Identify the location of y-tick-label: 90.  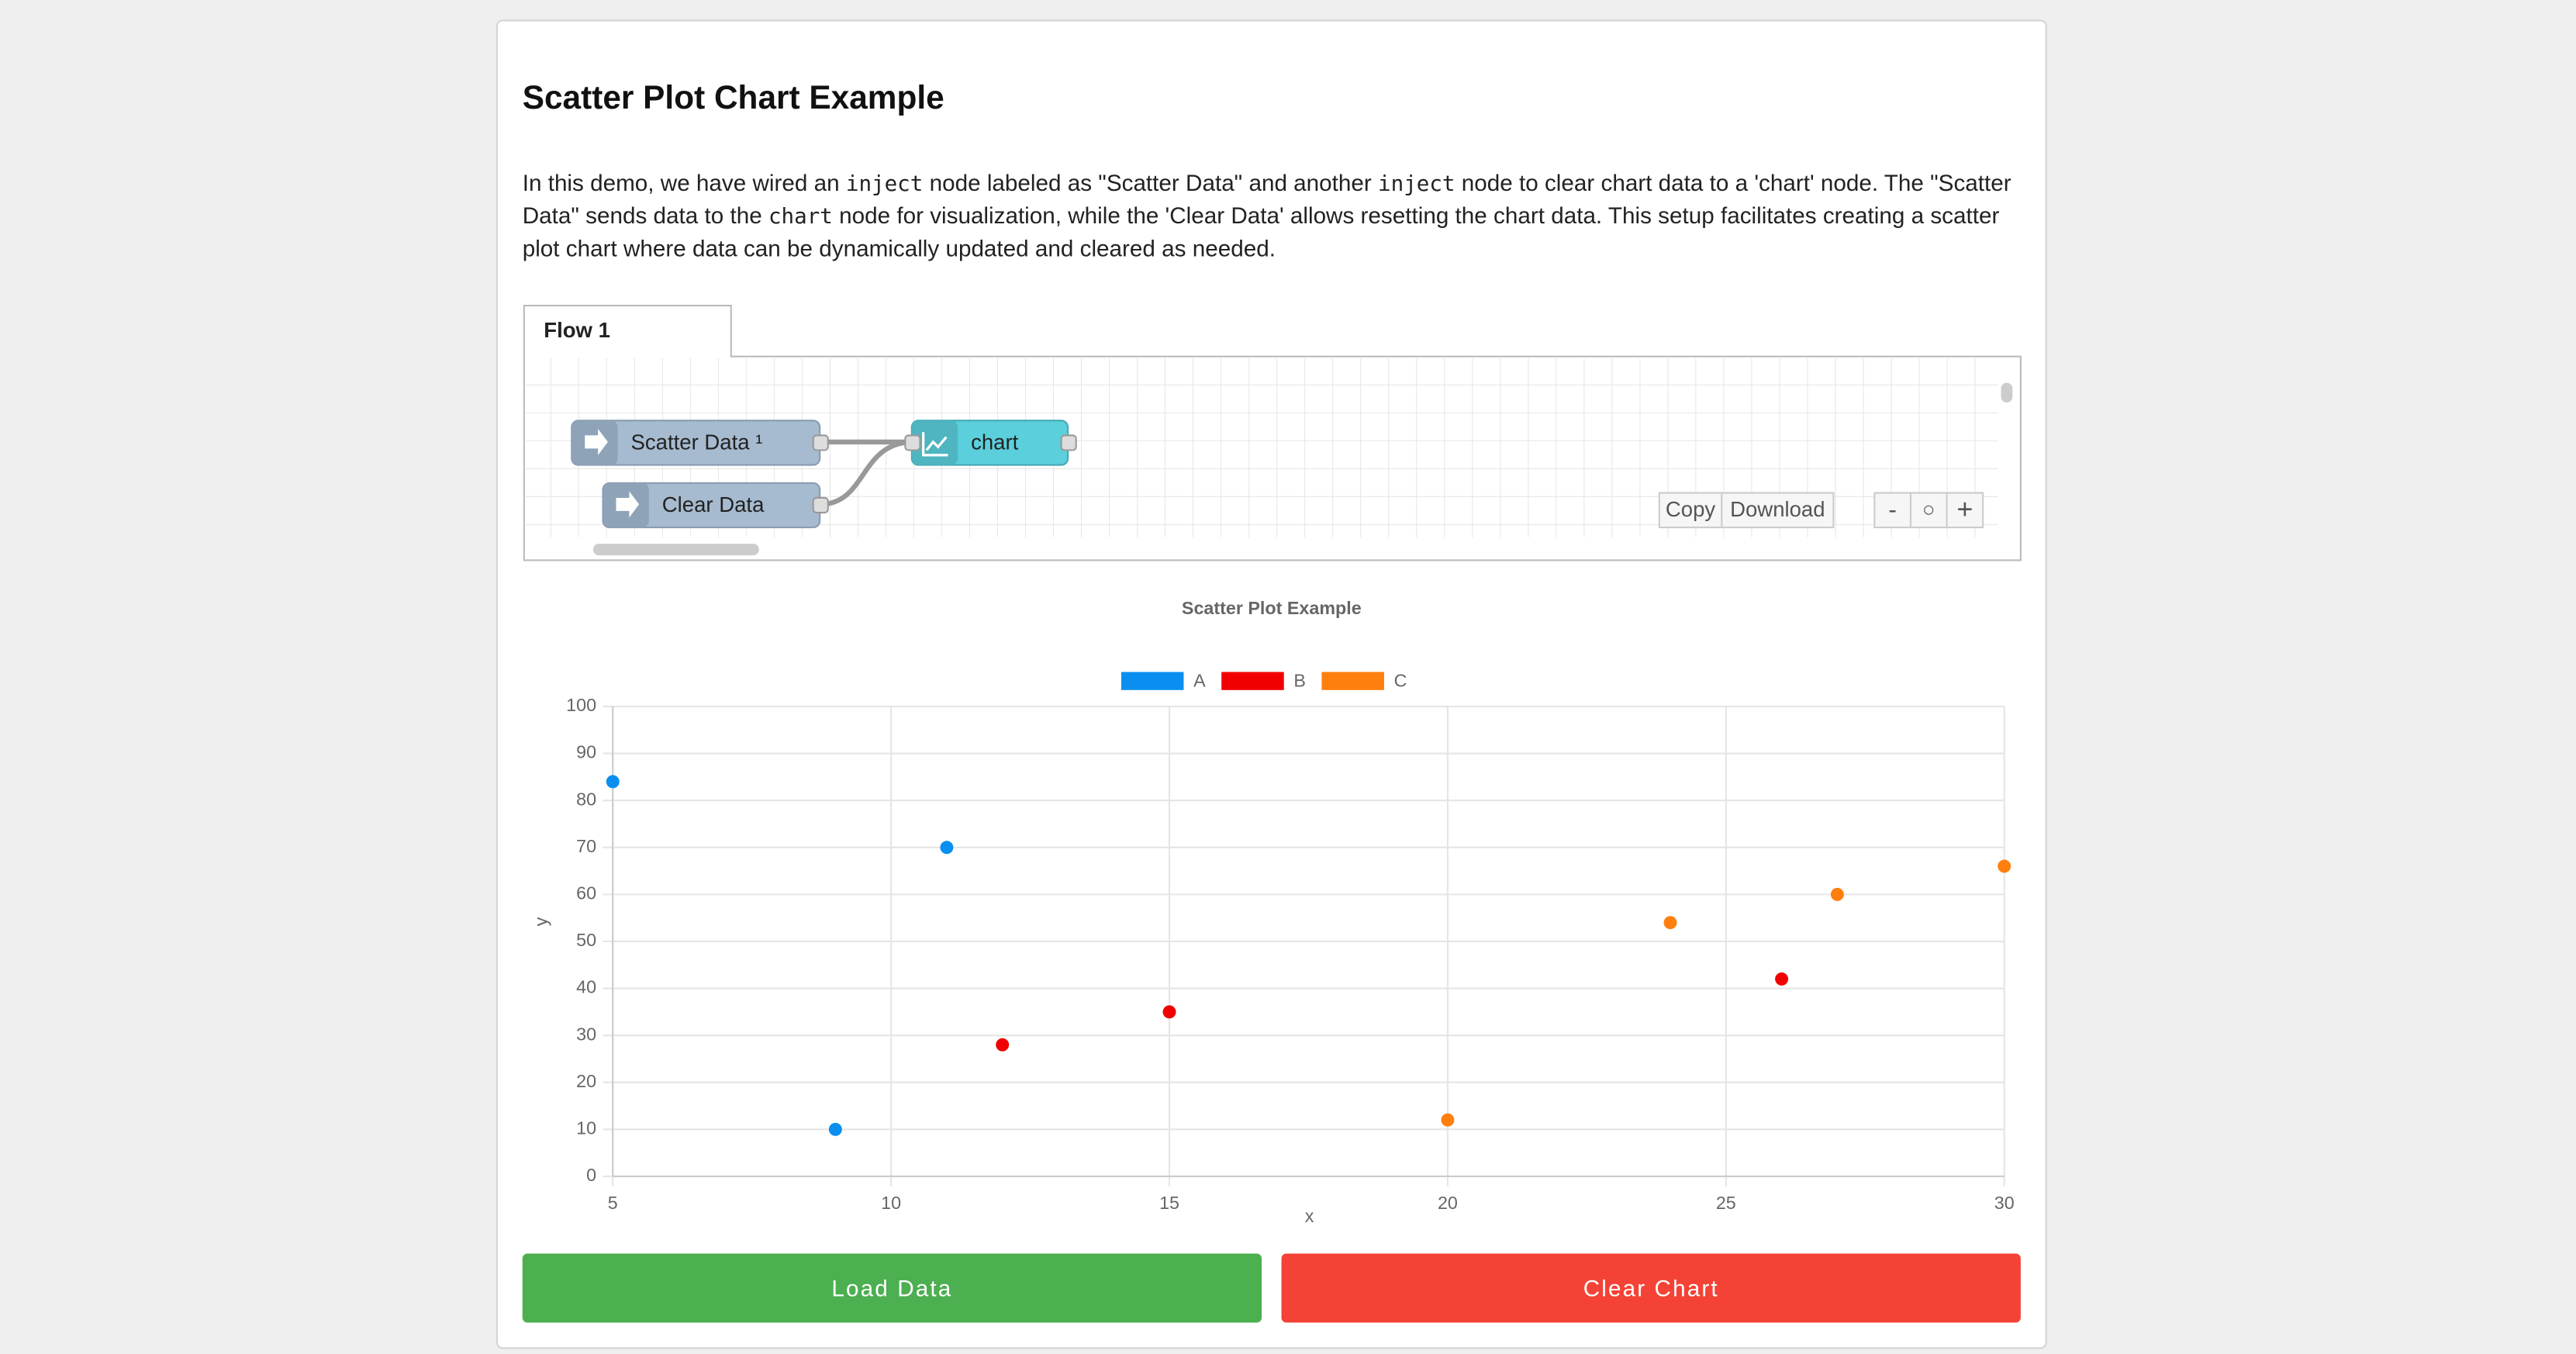
(586, 752).